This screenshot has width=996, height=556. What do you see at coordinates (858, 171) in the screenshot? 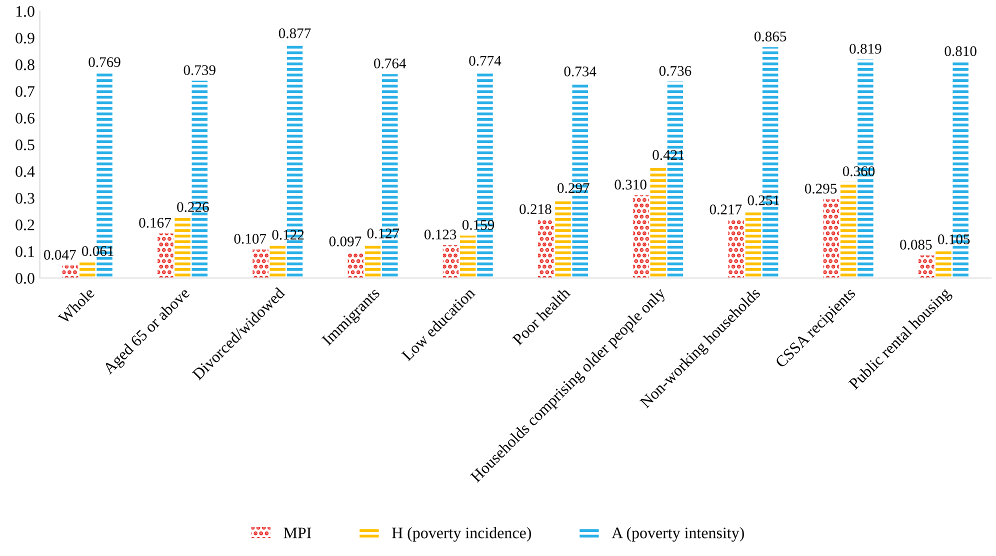
I see `data-label: 0.360` at bounding box center [858, 171].